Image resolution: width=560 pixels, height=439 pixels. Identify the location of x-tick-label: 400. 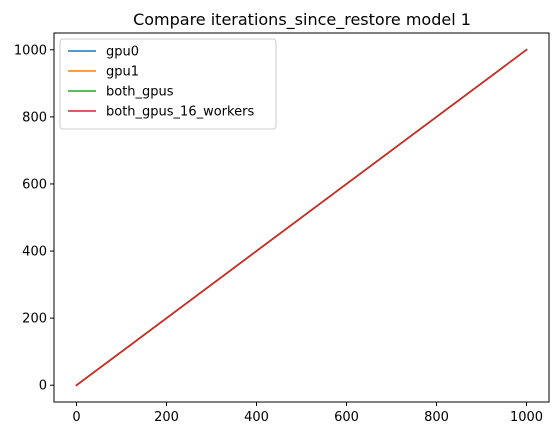
(256, 417).